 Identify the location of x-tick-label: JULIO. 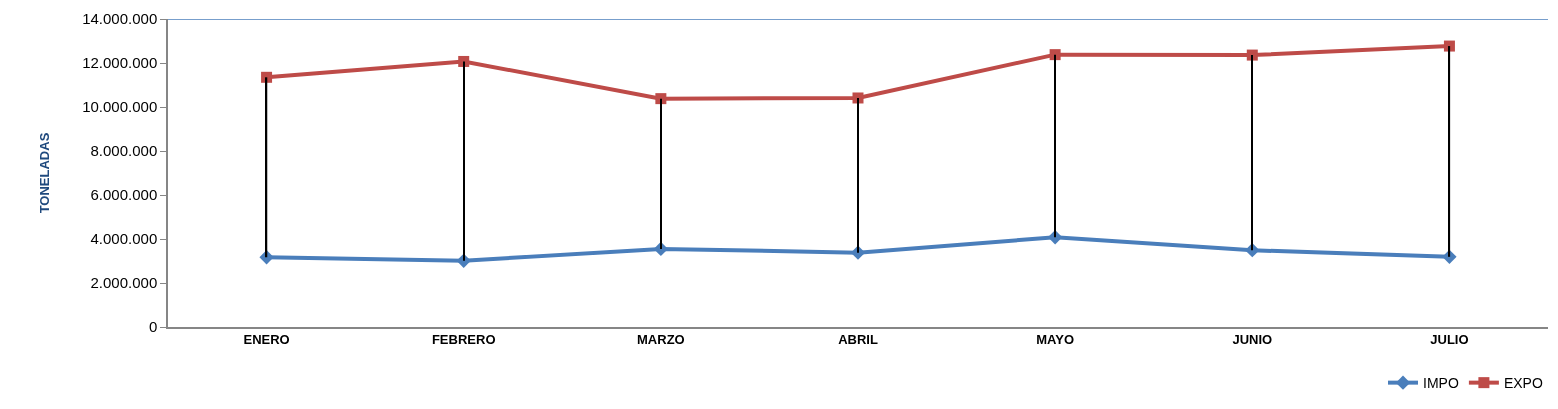
(1449, 340).